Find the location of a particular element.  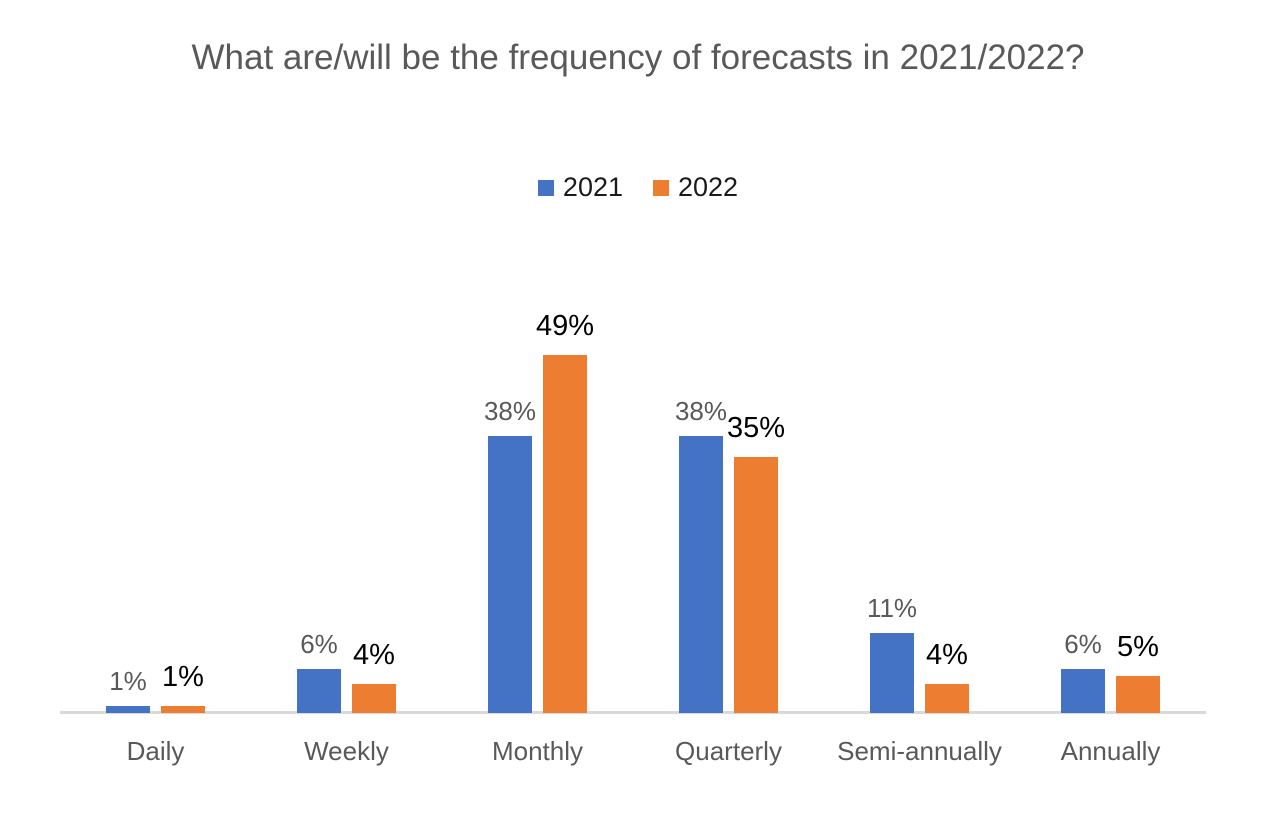

x-axis-line is located at coordinates (633, 712).